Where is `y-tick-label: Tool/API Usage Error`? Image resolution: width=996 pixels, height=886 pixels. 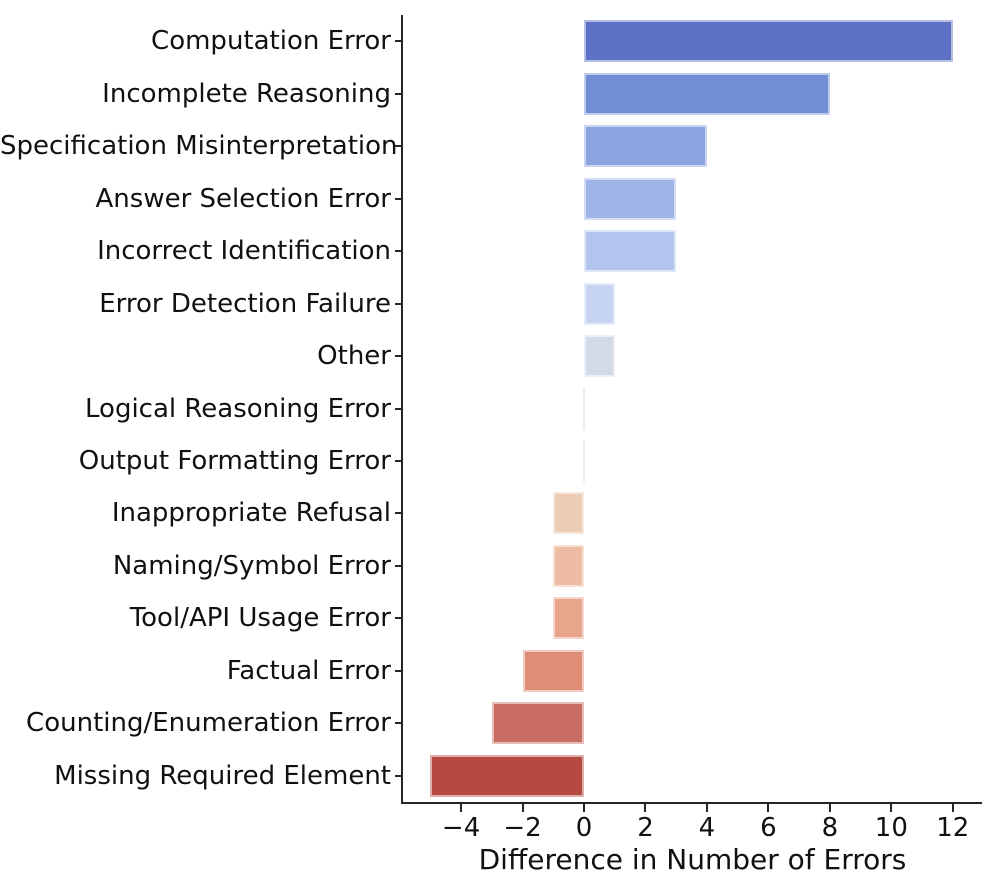 y-tick-label: Tool/API Usage Error is located at coordinates (260, 618).